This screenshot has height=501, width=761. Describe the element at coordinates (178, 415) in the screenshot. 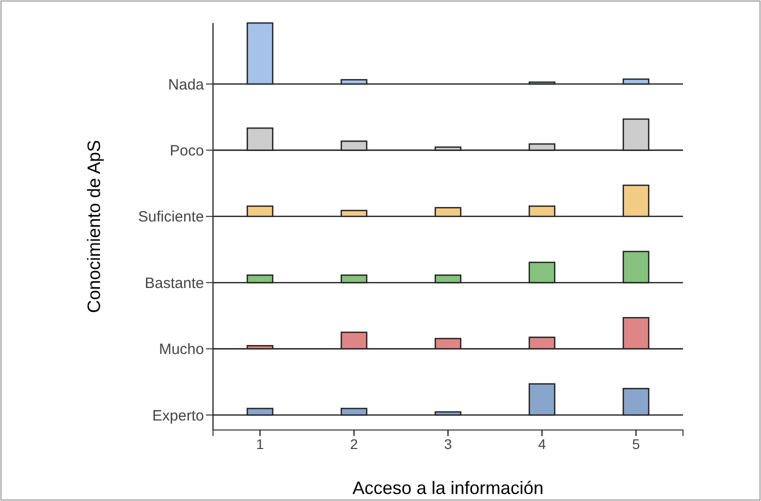

I see `text: Experto` at that location.